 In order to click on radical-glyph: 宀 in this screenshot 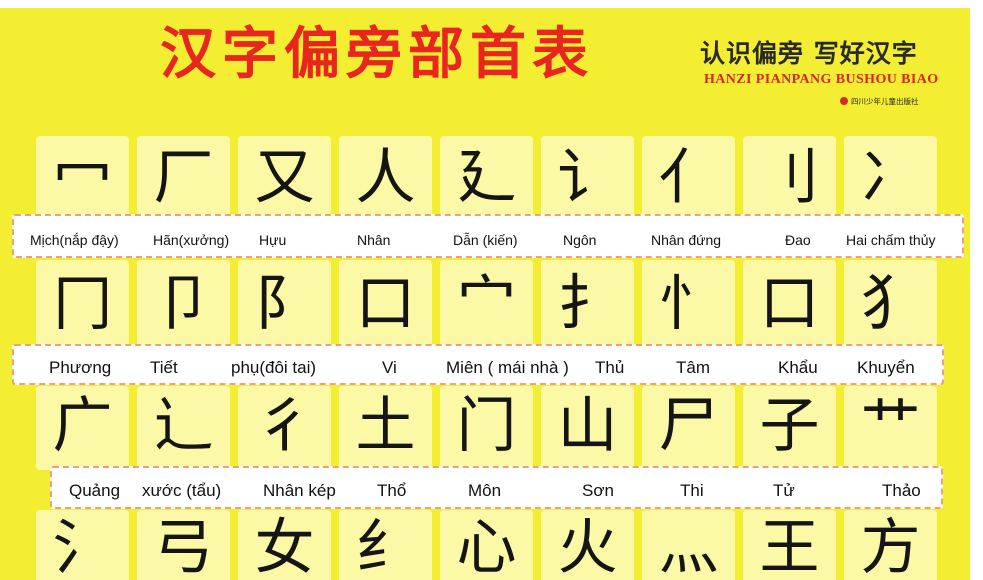, I will do `click(486, 304)`.